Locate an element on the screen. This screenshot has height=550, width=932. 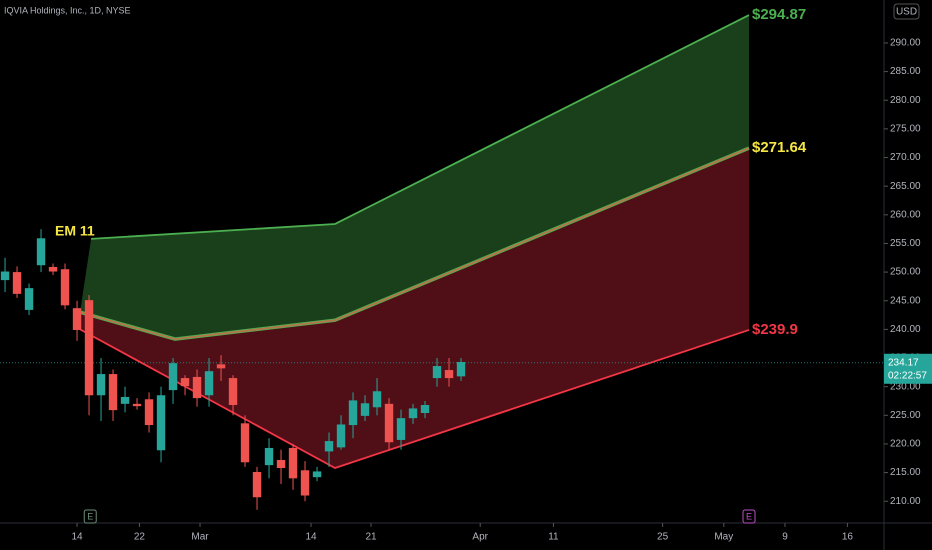
y-tick-label: 265.00 is located at coordinates (905, 186).